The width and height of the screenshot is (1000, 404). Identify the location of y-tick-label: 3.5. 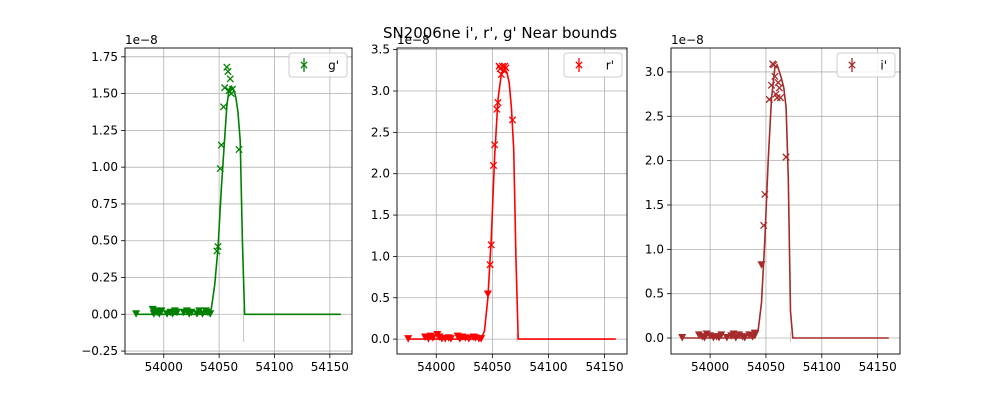
(380, 50).